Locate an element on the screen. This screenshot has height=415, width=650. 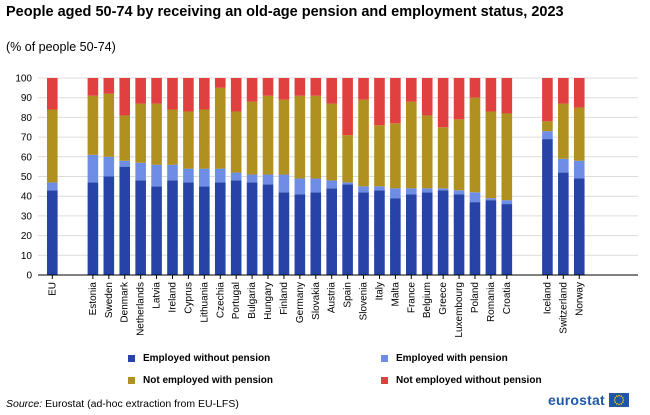
x-tick-label: EU is located at coordinates (52, 289).